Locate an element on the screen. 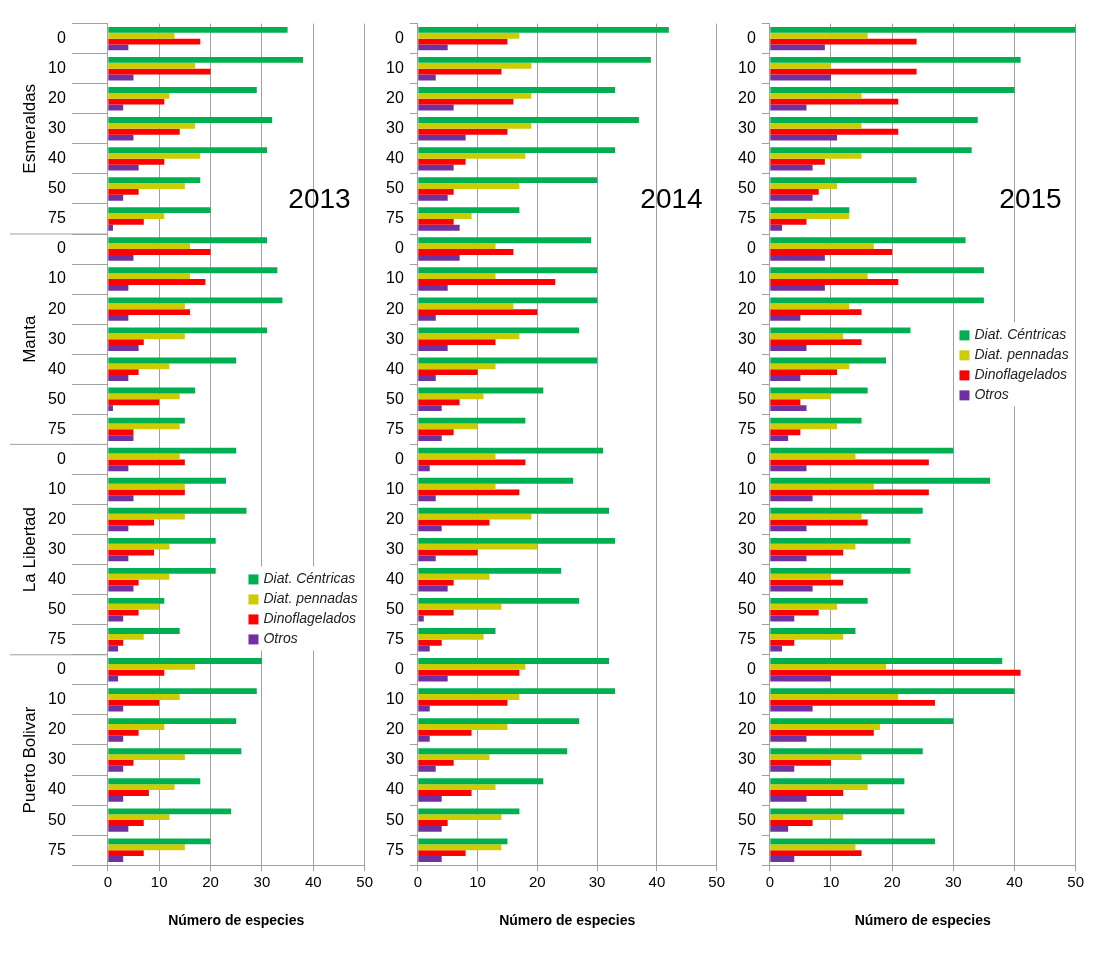  text: Puerto Bolivar is located at coordinates (29, 760).